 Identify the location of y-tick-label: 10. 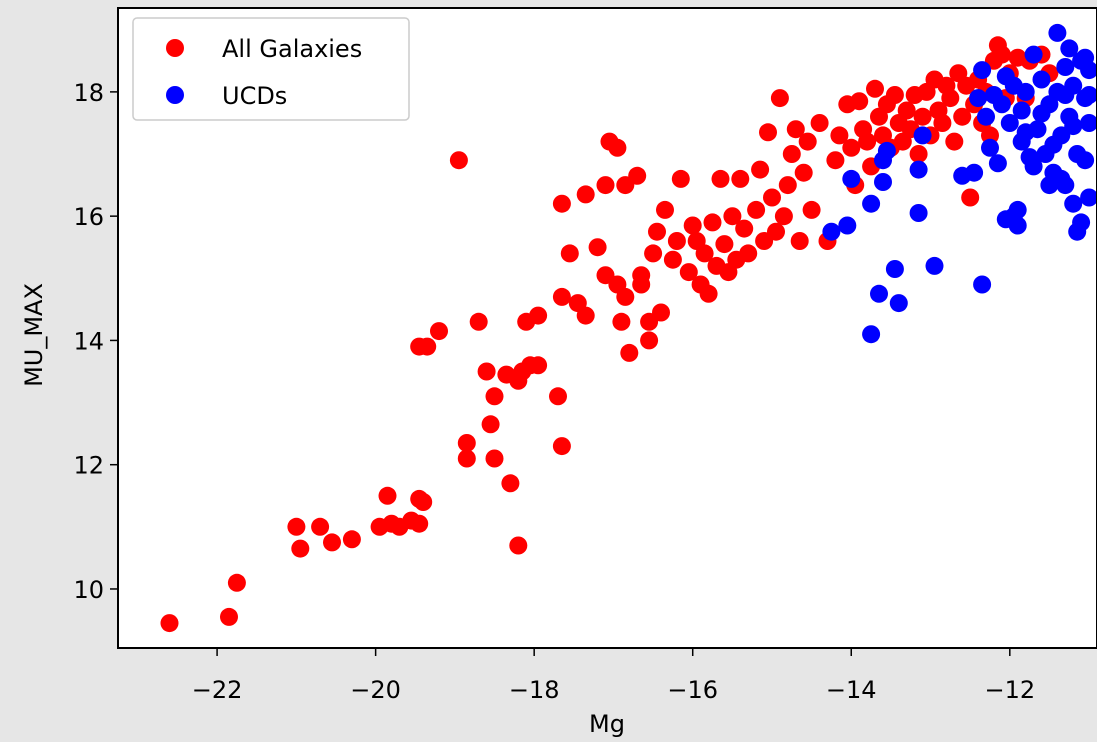
(88, 590).